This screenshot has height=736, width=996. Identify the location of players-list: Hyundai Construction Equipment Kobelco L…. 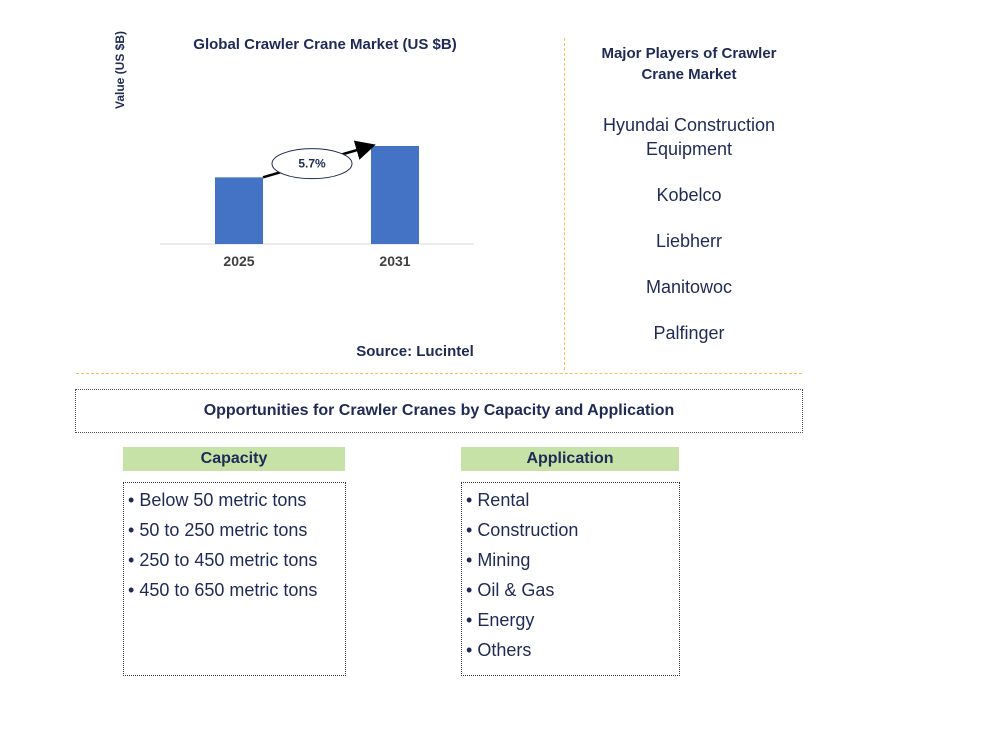
(689, 240).